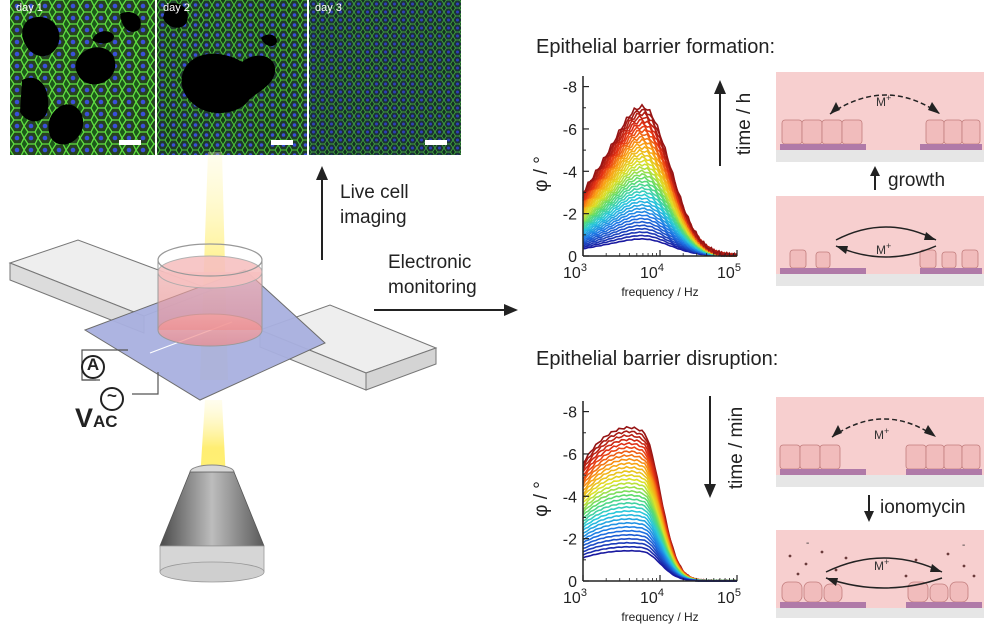 The height and width of the screenshot is (641, 994). I want to click on micrograph-day2-label: day 2, so click(176, 8).